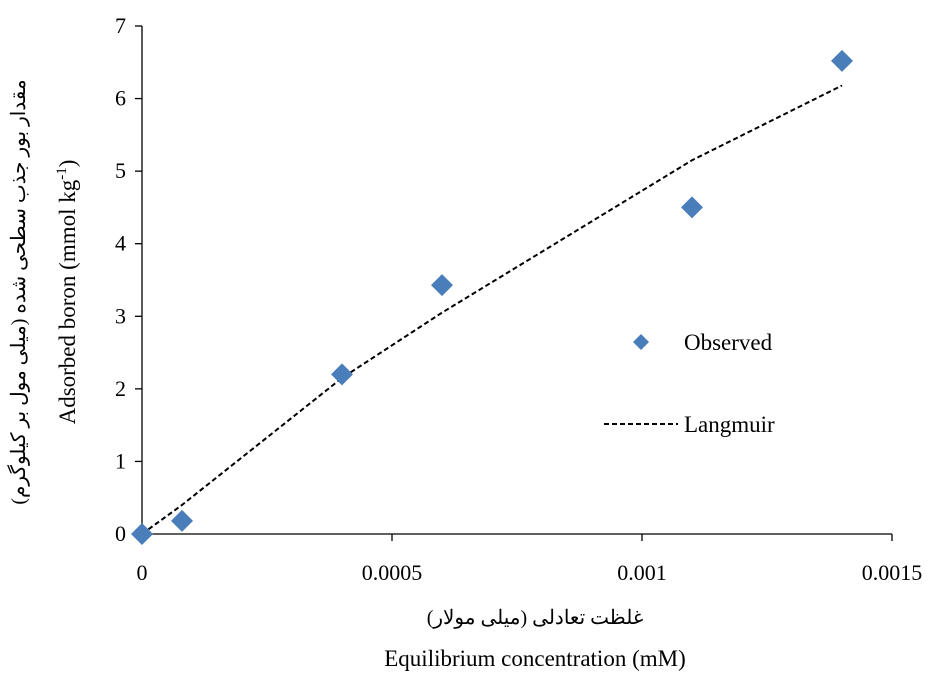 This screenshot has width=934, height=675. What do you see at coordinates (120, 533) in the screenshot?
I see `y-tick-label: 0` at bounding box center [120, 533].